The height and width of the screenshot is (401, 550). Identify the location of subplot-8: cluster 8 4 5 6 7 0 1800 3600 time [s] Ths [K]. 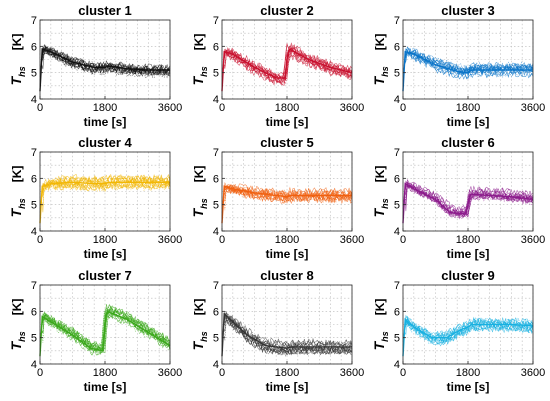
(277, 331).